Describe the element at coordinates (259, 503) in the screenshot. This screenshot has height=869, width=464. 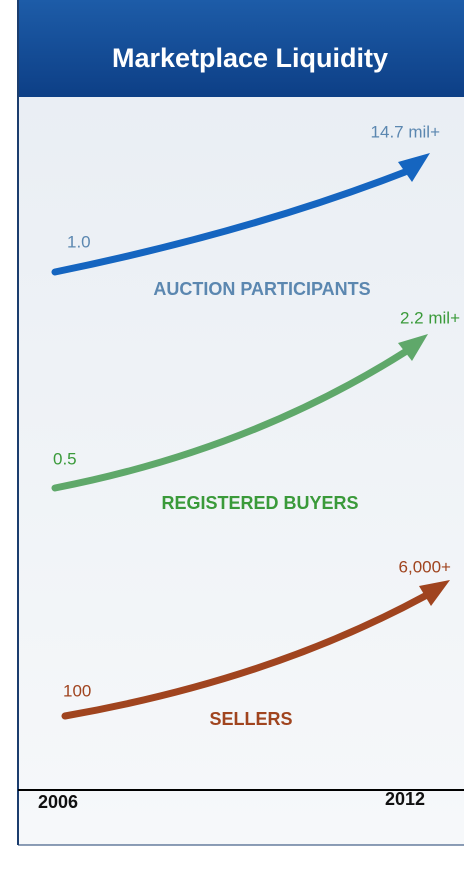
I see `metric-label: REGISTERED BUYERS` at that location.